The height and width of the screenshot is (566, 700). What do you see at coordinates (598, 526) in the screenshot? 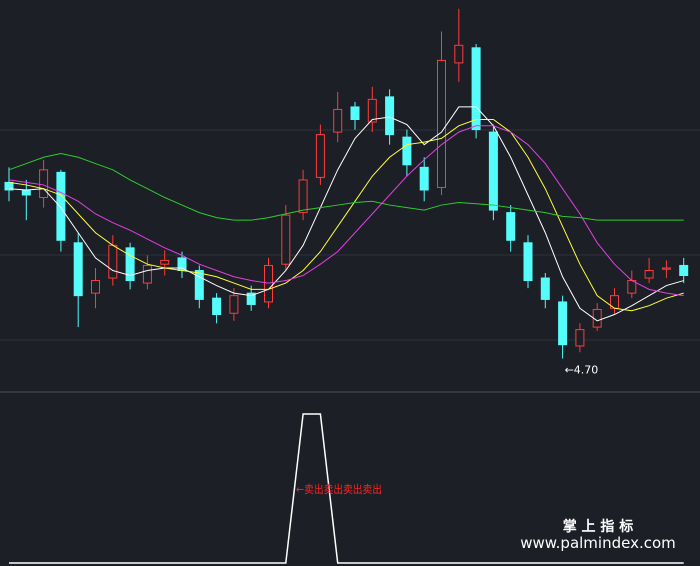
I see `watermark-title: 掌 上 指 标` at bounding box center [598, 526].